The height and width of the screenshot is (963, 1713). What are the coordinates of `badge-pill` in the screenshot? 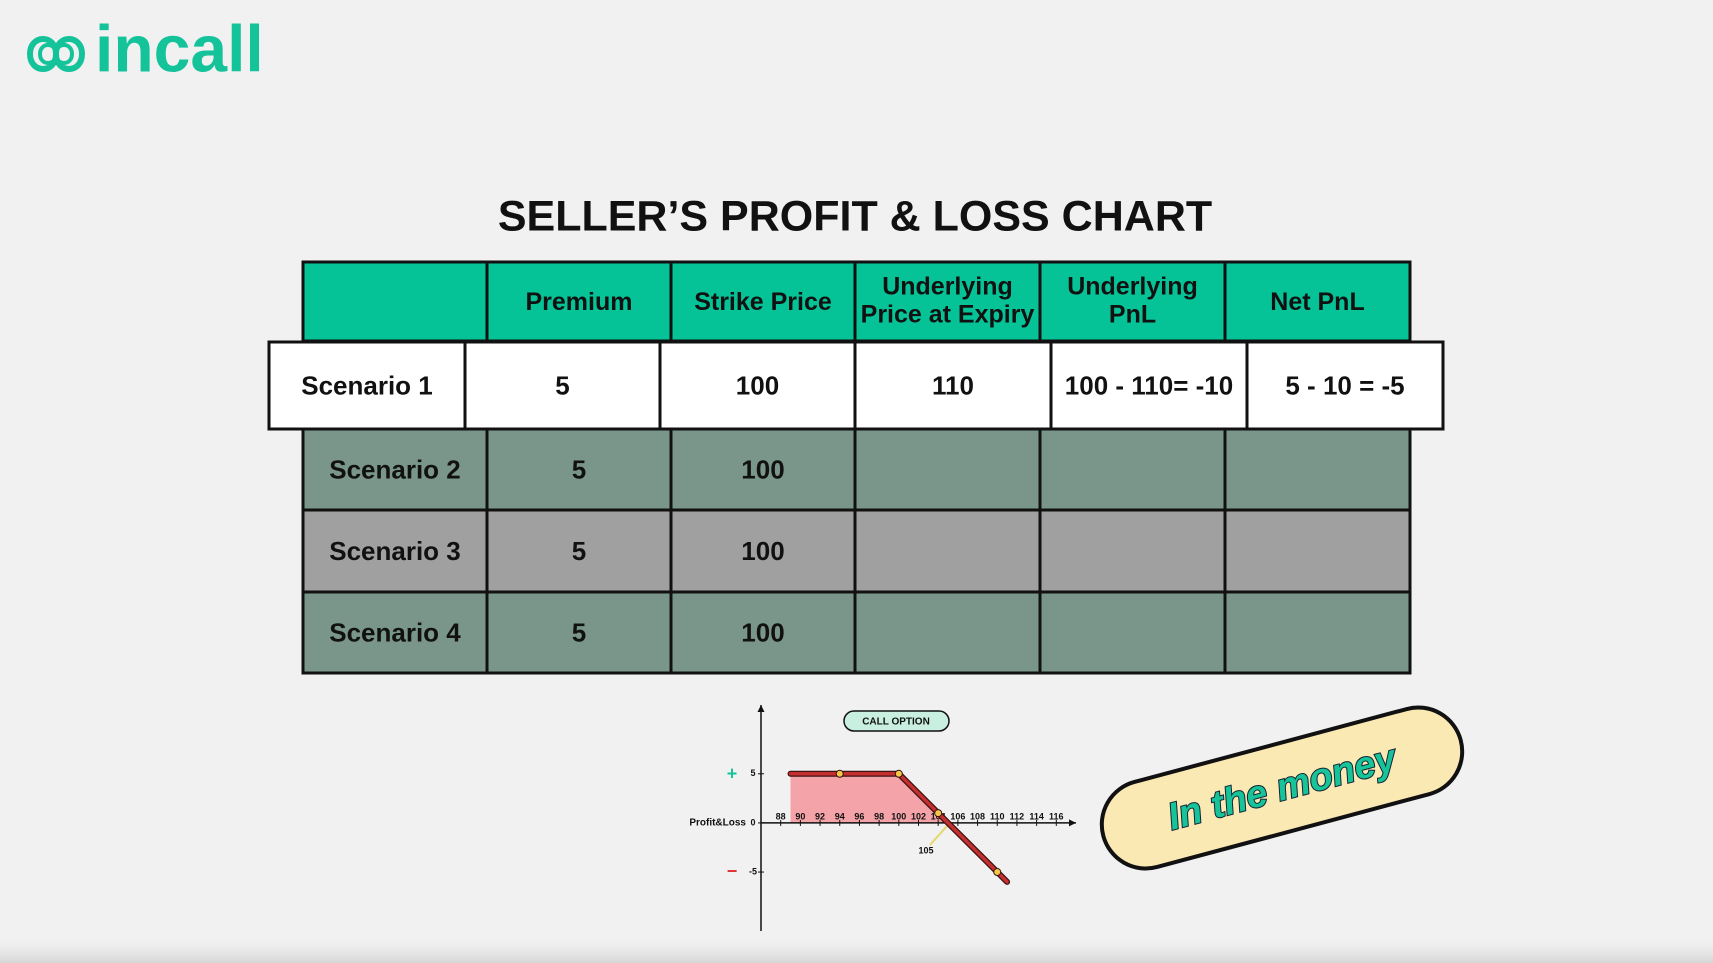 It's located at (896, 721).